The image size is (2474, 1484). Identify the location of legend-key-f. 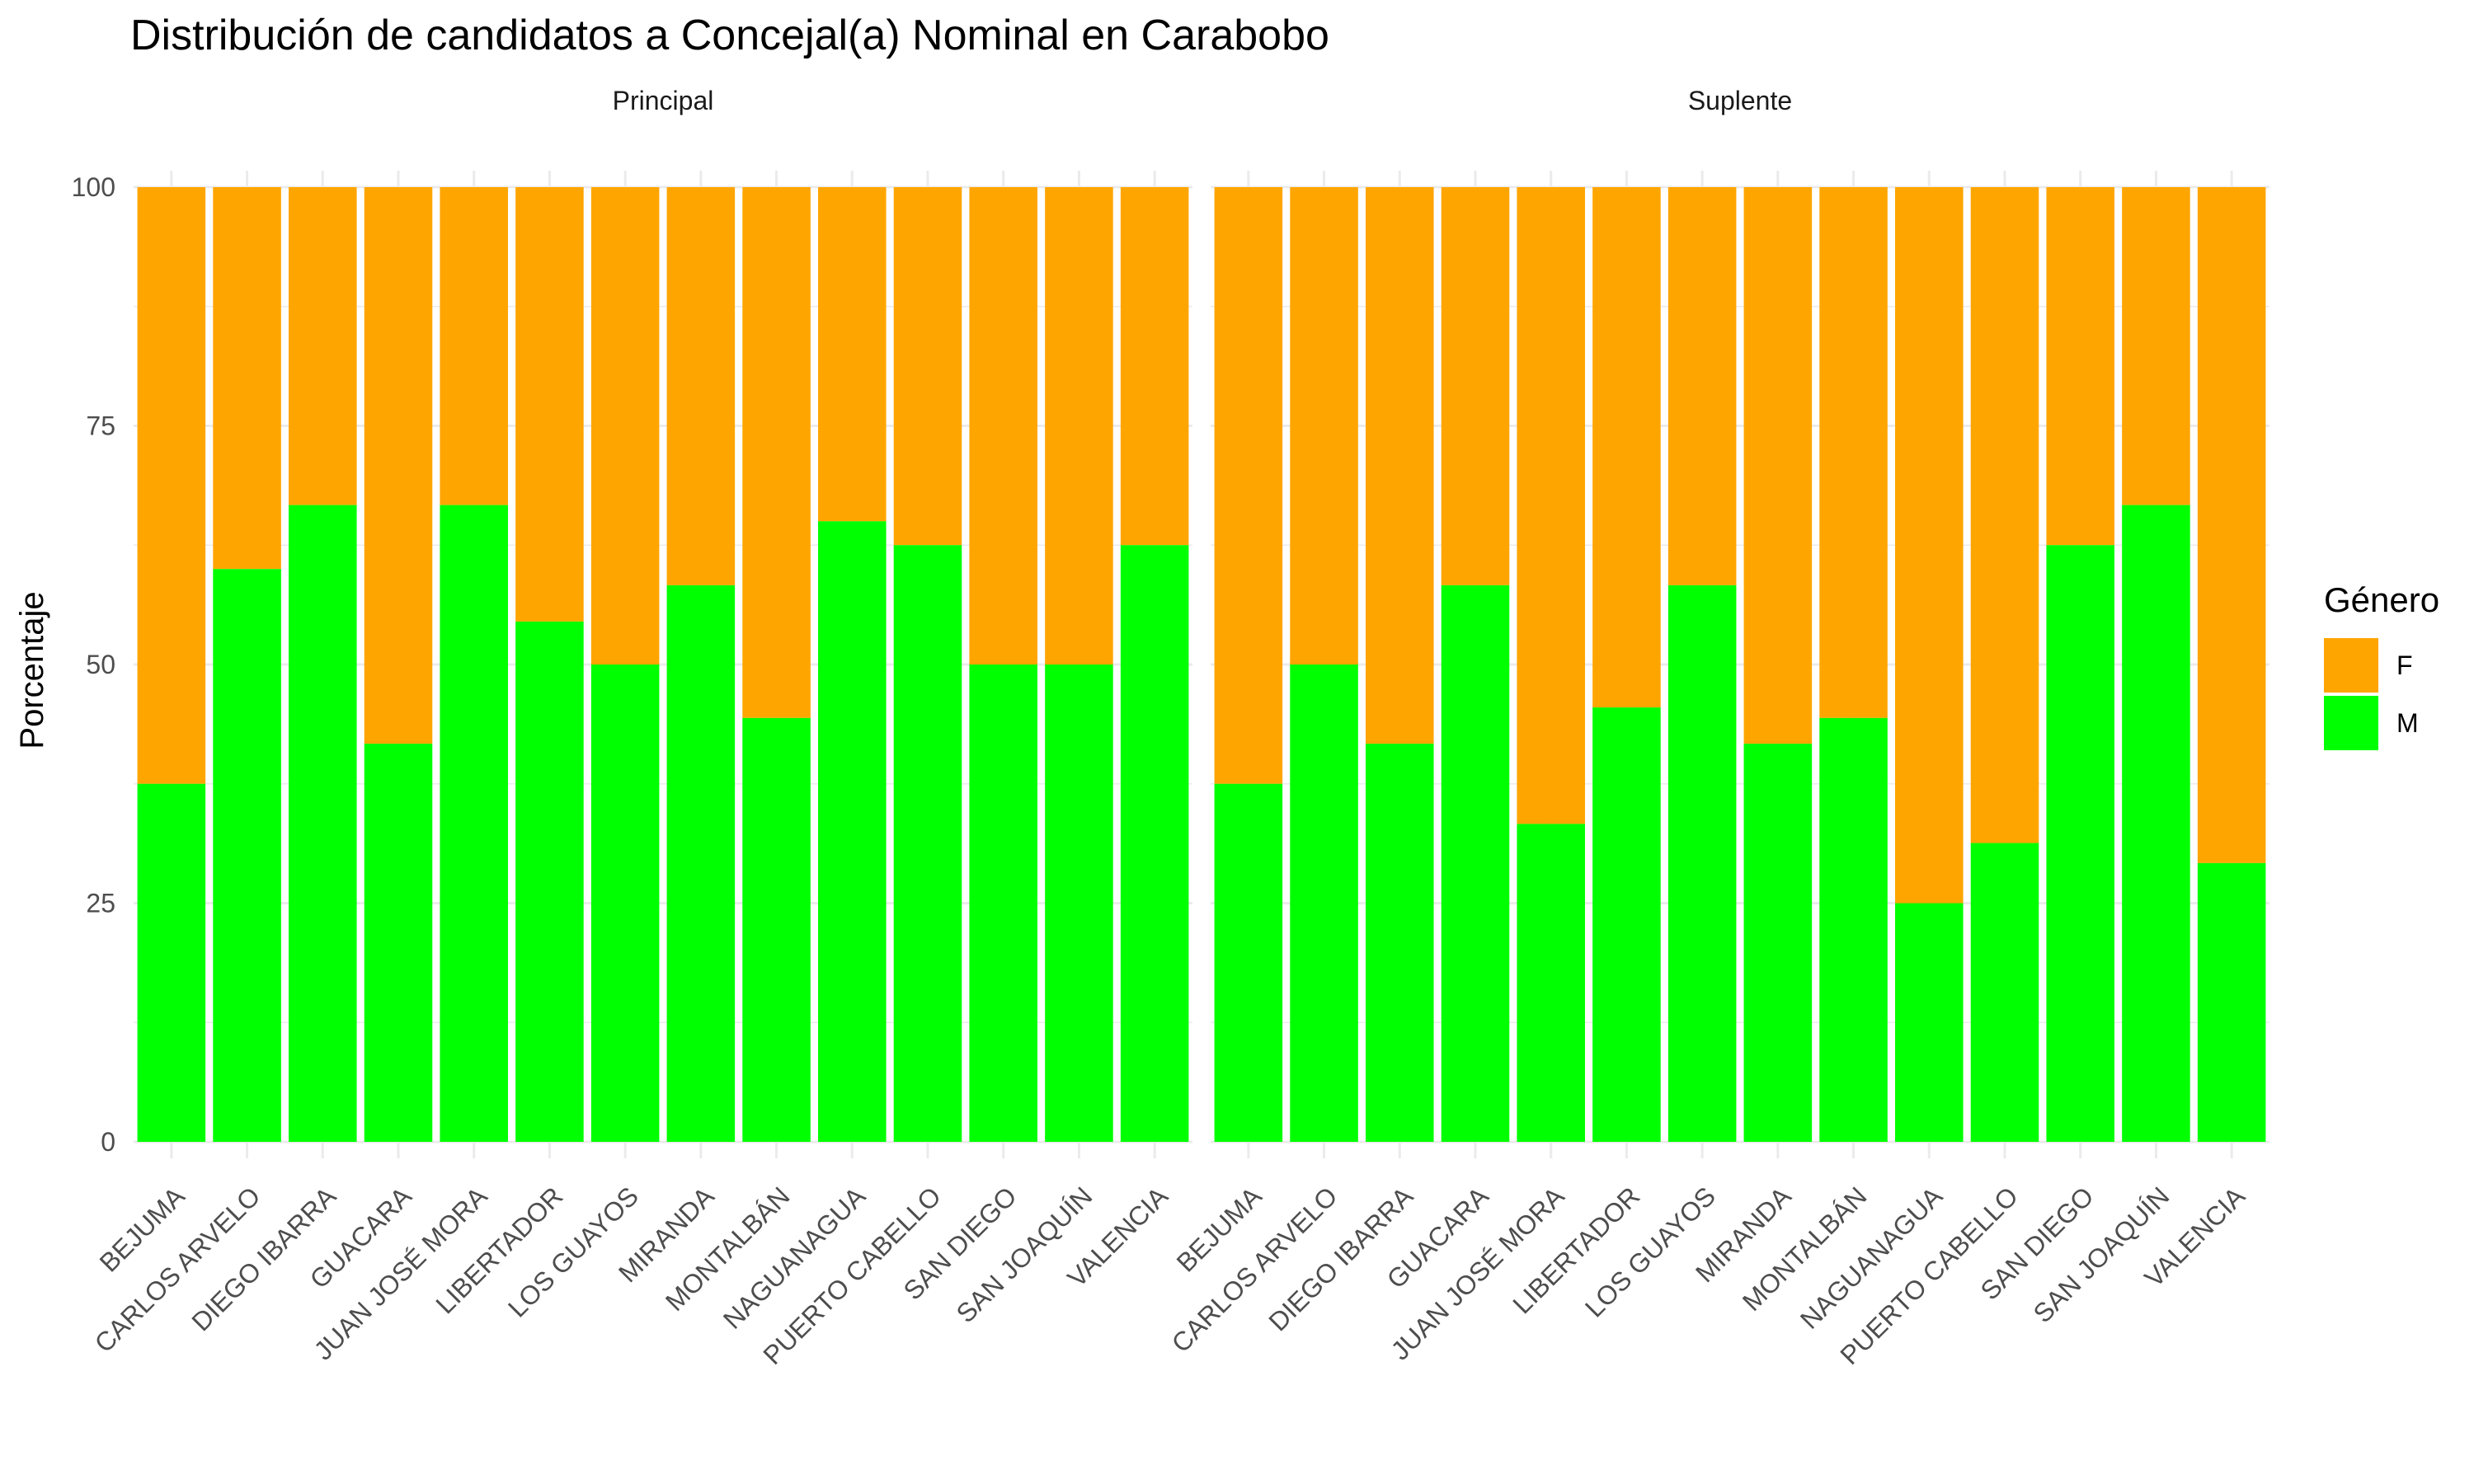
(2351, 665).